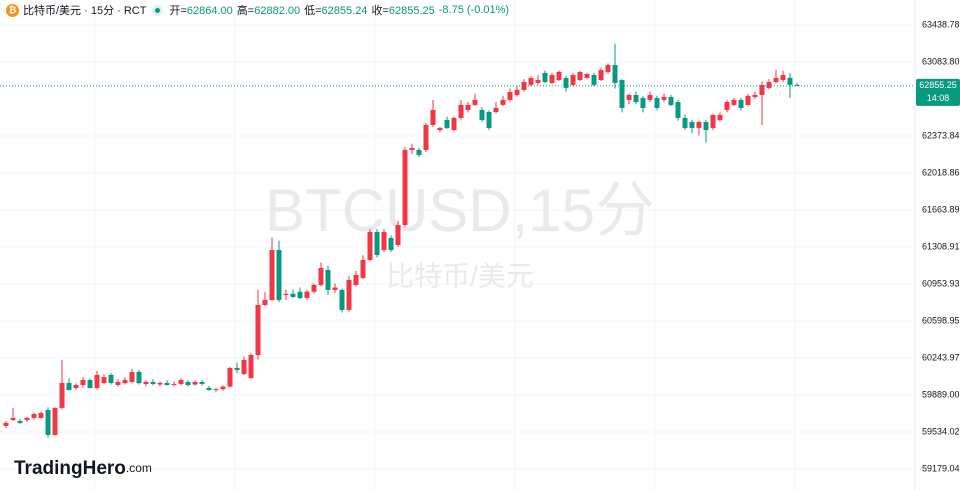  What do you see at coordinates (83, 468) in the screenshot?
I see `logo: TradingHero.com` at bounding box center [83, 468].